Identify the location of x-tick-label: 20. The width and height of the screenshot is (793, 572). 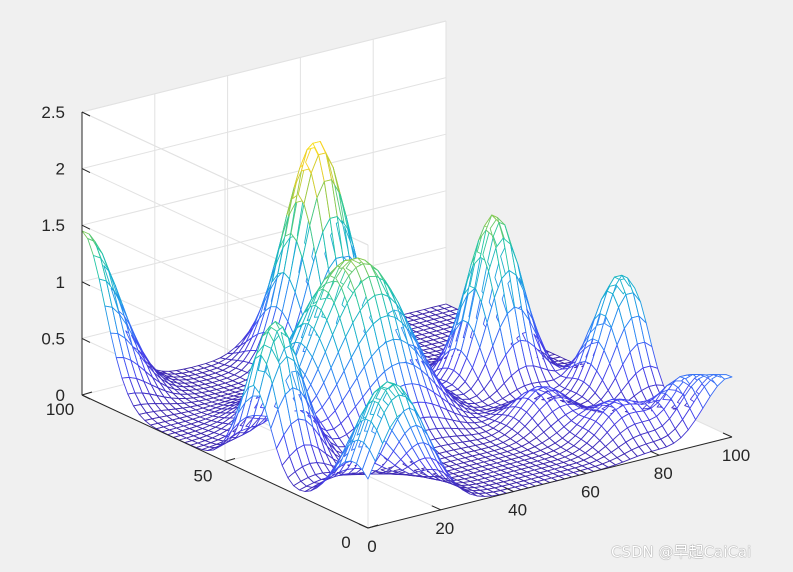
(444, 528).